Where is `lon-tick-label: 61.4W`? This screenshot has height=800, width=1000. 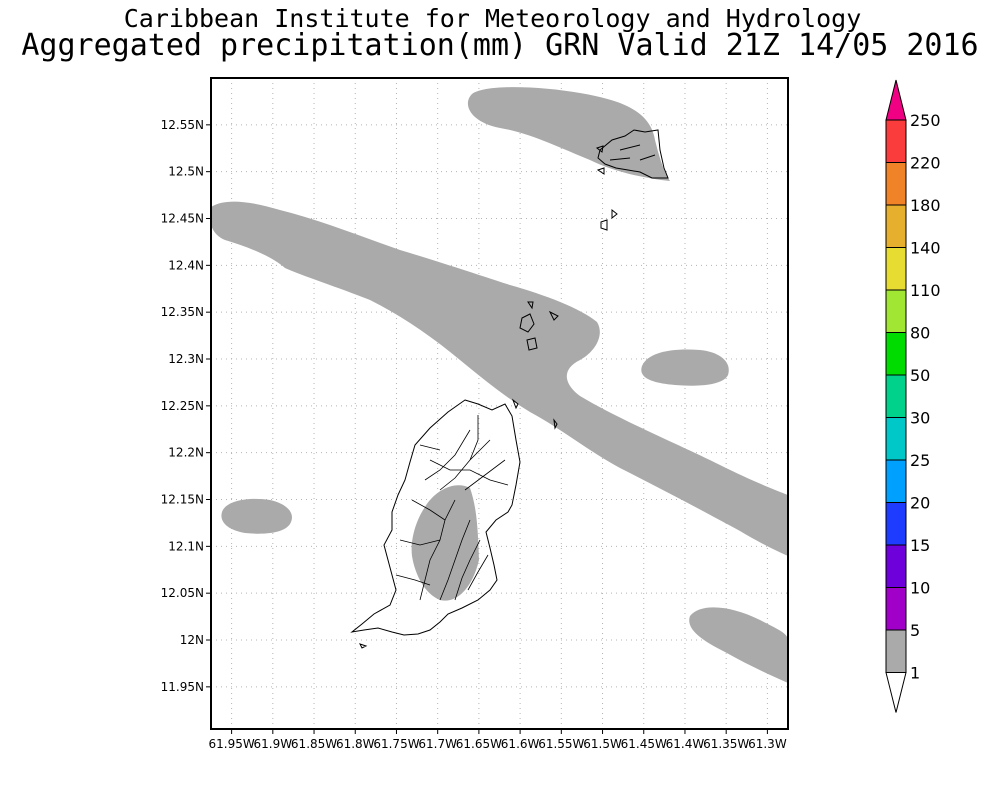 lon-tick-label: 61.4W is located at coordinates (685, 744).